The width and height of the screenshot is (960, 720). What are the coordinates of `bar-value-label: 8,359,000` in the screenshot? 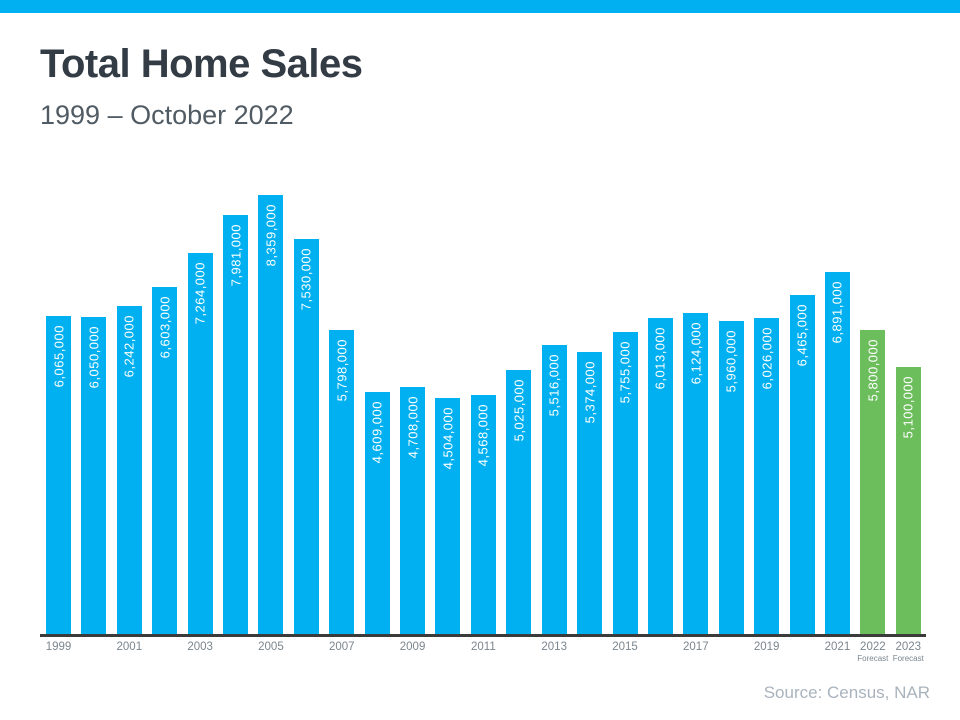 It's located at (271, 235).